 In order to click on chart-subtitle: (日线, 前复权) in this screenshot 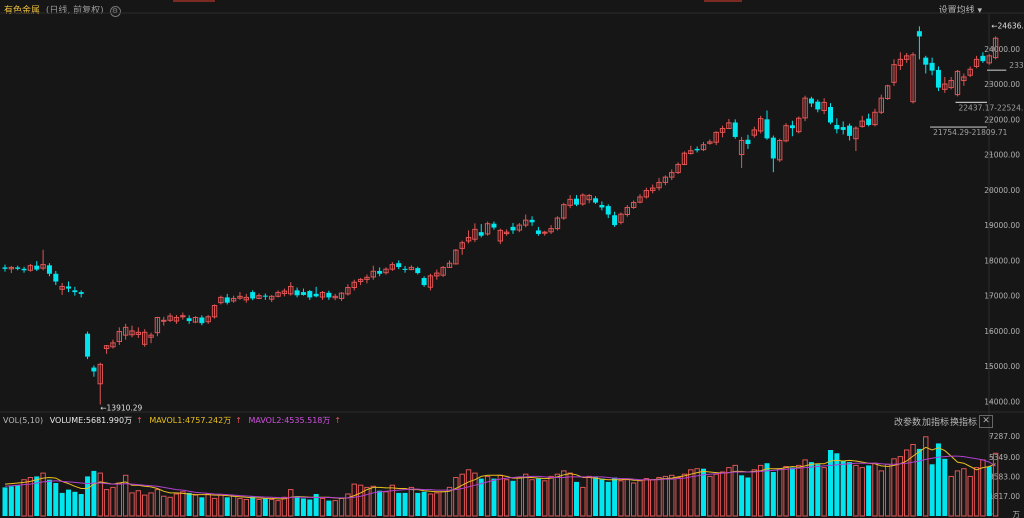, I will do `click(74, 11)`.